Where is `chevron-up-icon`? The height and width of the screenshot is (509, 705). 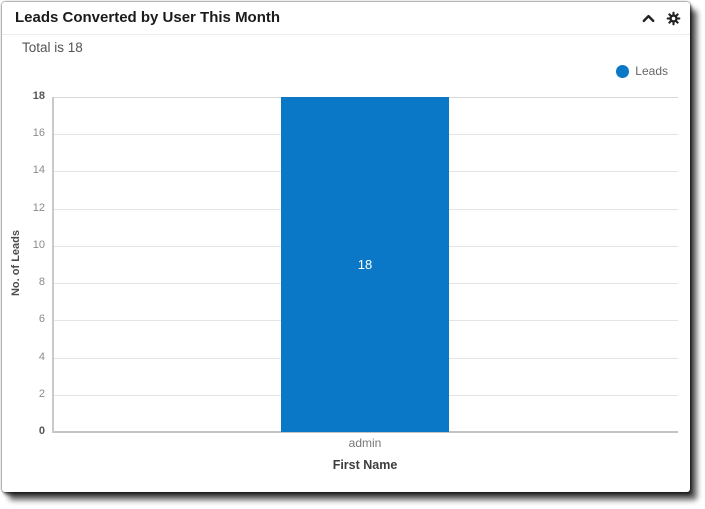
chevron-up-icon is located at coordinates (648, 18).